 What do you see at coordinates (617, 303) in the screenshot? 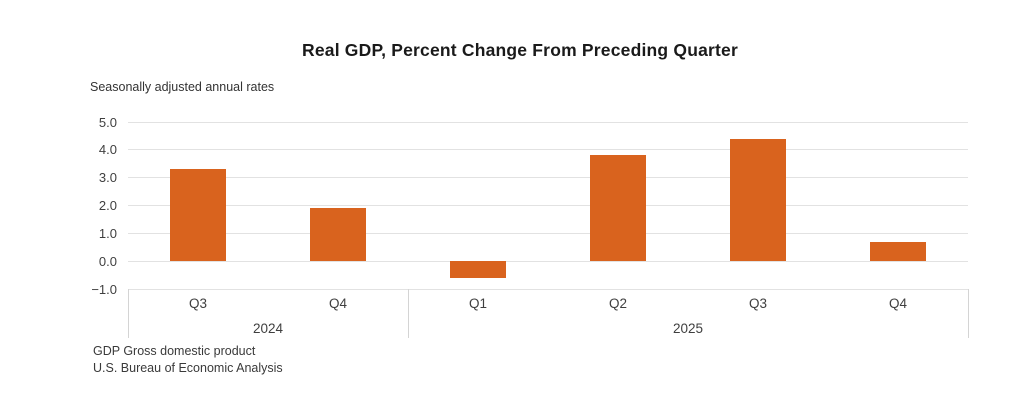
I see `x-category-label: Q2` at bounding box center [617, 303].